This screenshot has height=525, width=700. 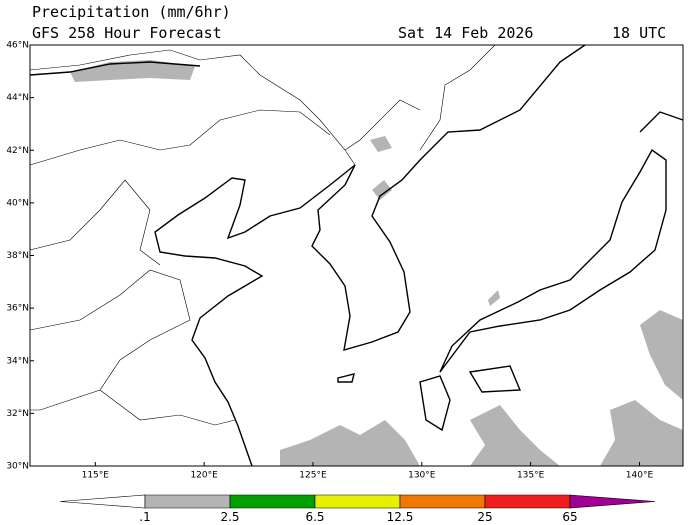 I want to click on colorbar-label: .1, so click(x=144, y=517).